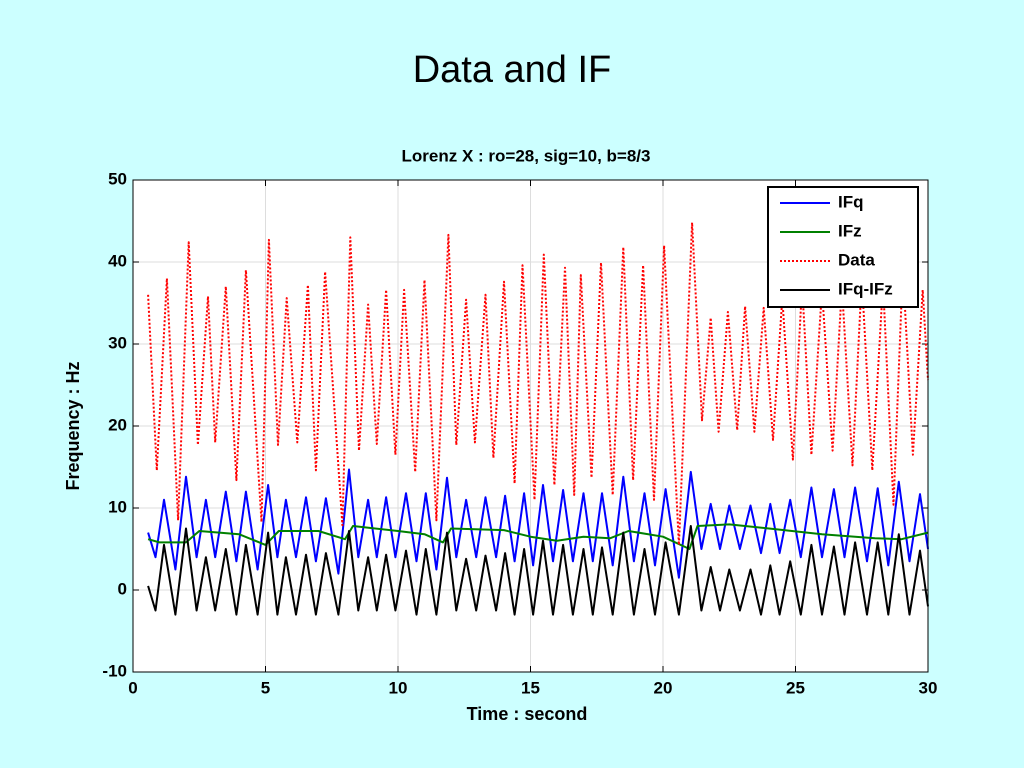 The height and width of the screenshot is (768, 1024). Describe the element at coordinates (527, 714) in the screenshot. I see `x-axis-label: Time : second` at that location.